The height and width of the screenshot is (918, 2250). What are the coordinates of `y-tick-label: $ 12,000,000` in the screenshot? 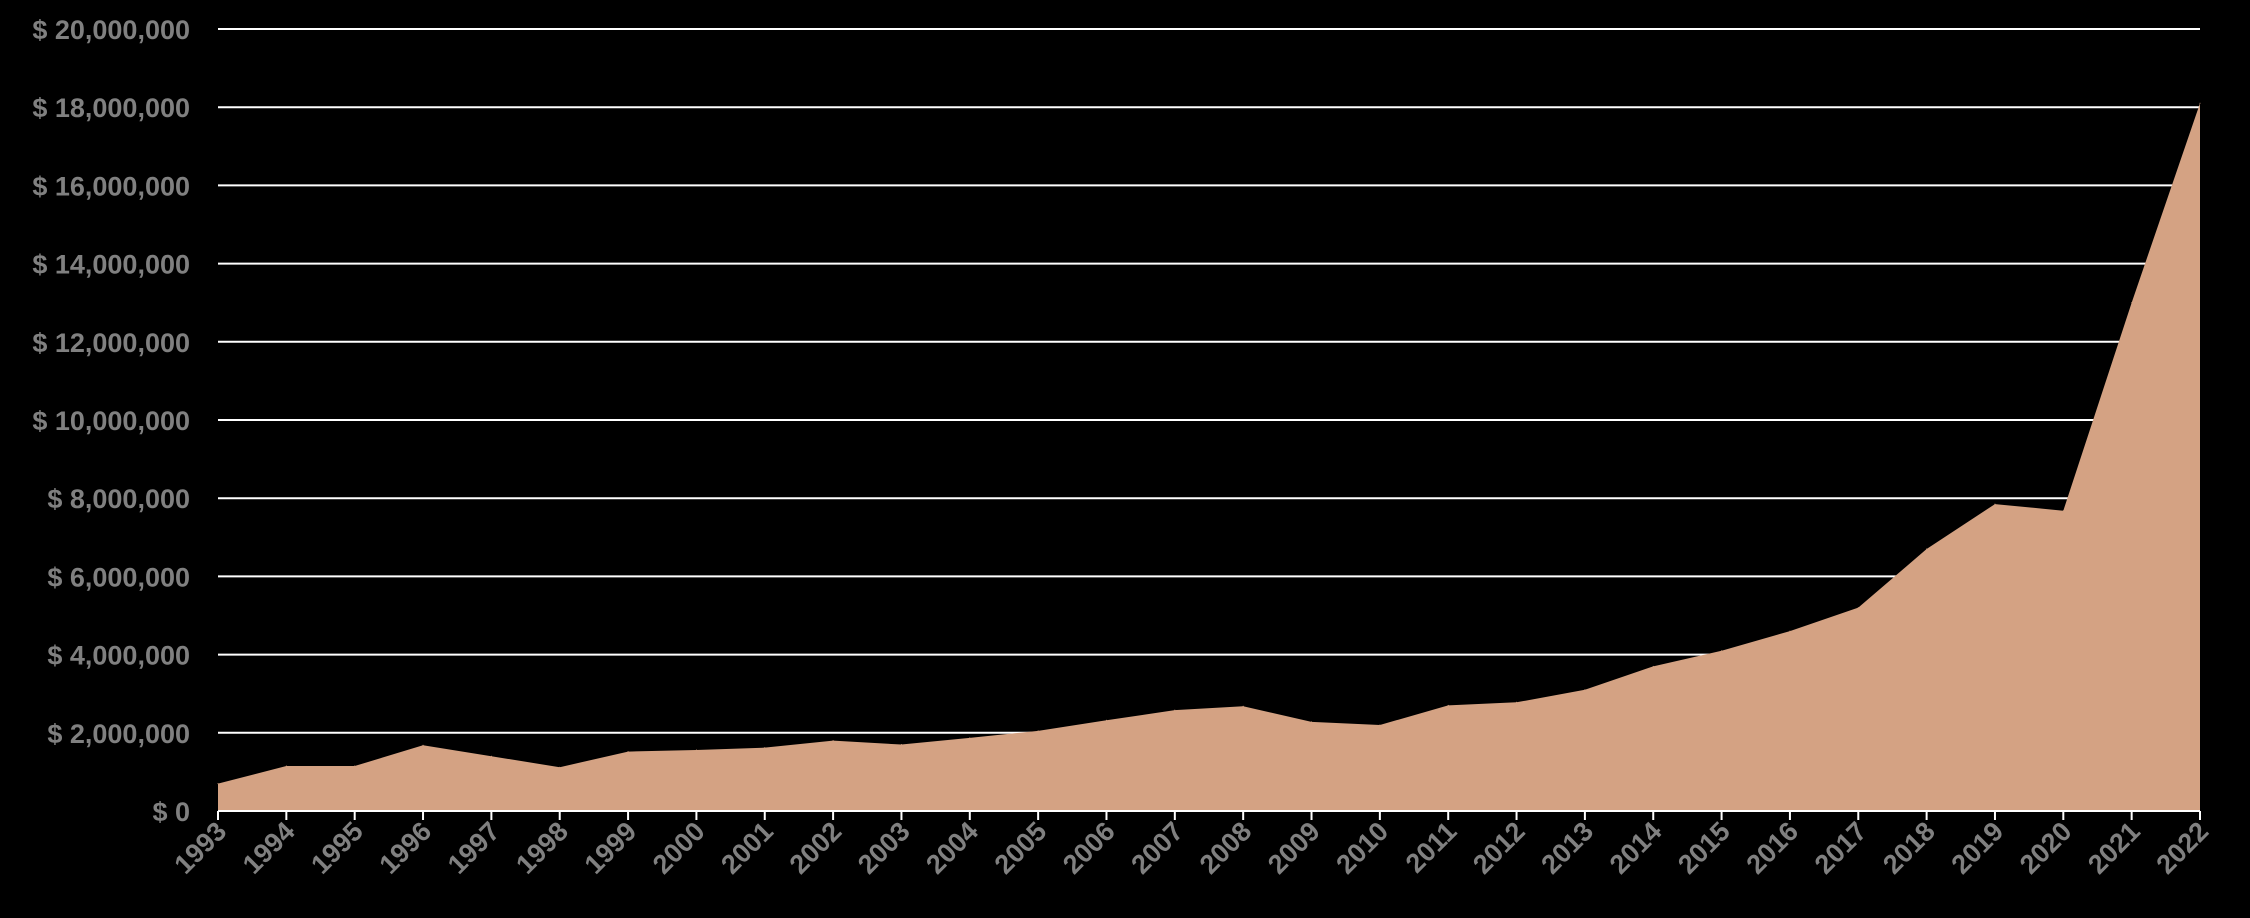 It's located at (111, 343).